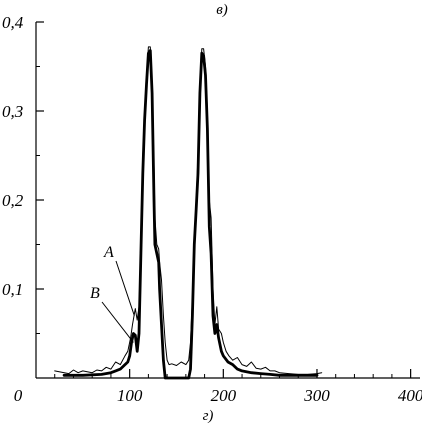 The height and width of the screenshot is (426, 422). What do you see at coordinates (12, 111) in the screenshot?
I see `y-tick-label: 0,3` at bounding box center [12, 111].